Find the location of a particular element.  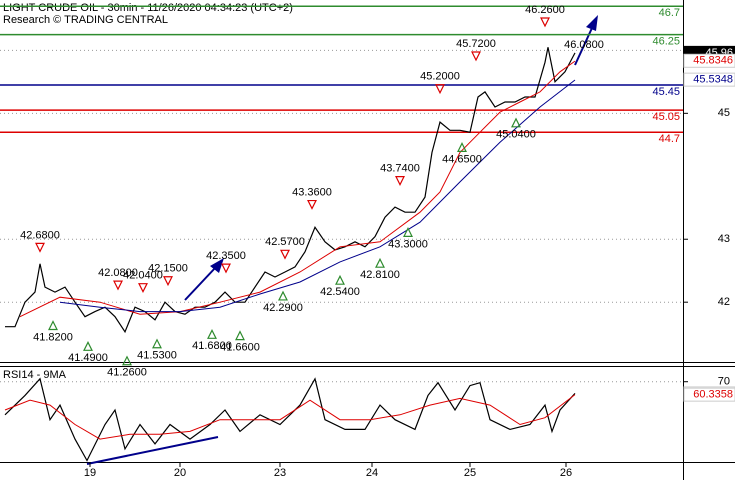

pivot-label: 41.8200 is located at coordinates (53, 337).